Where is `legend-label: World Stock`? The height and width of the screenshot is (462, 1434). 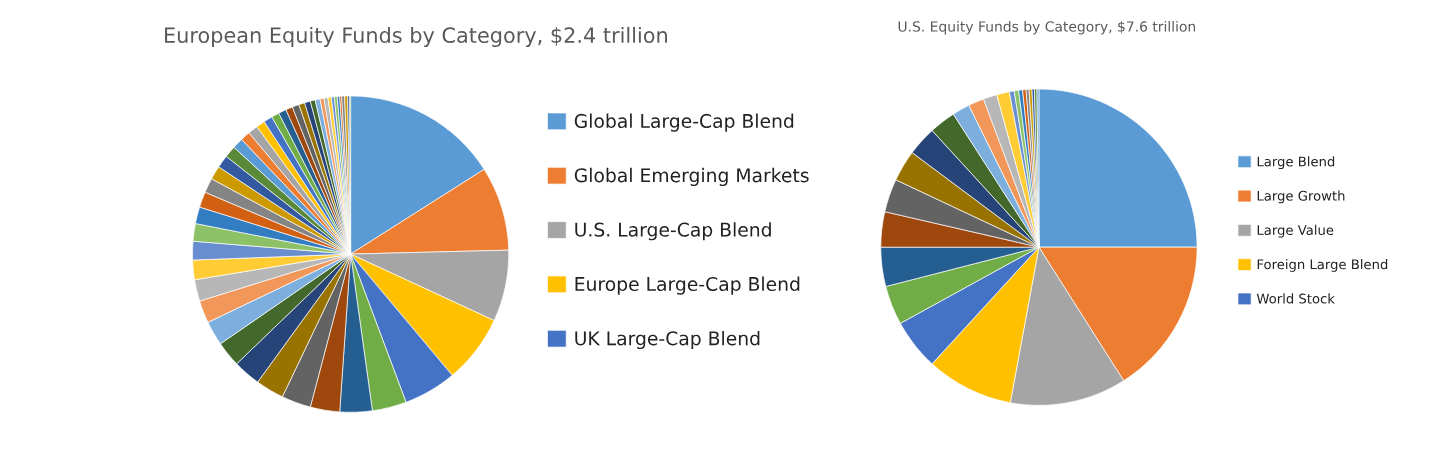 legend-label: World Stock is located at coordinates (1295, 298).